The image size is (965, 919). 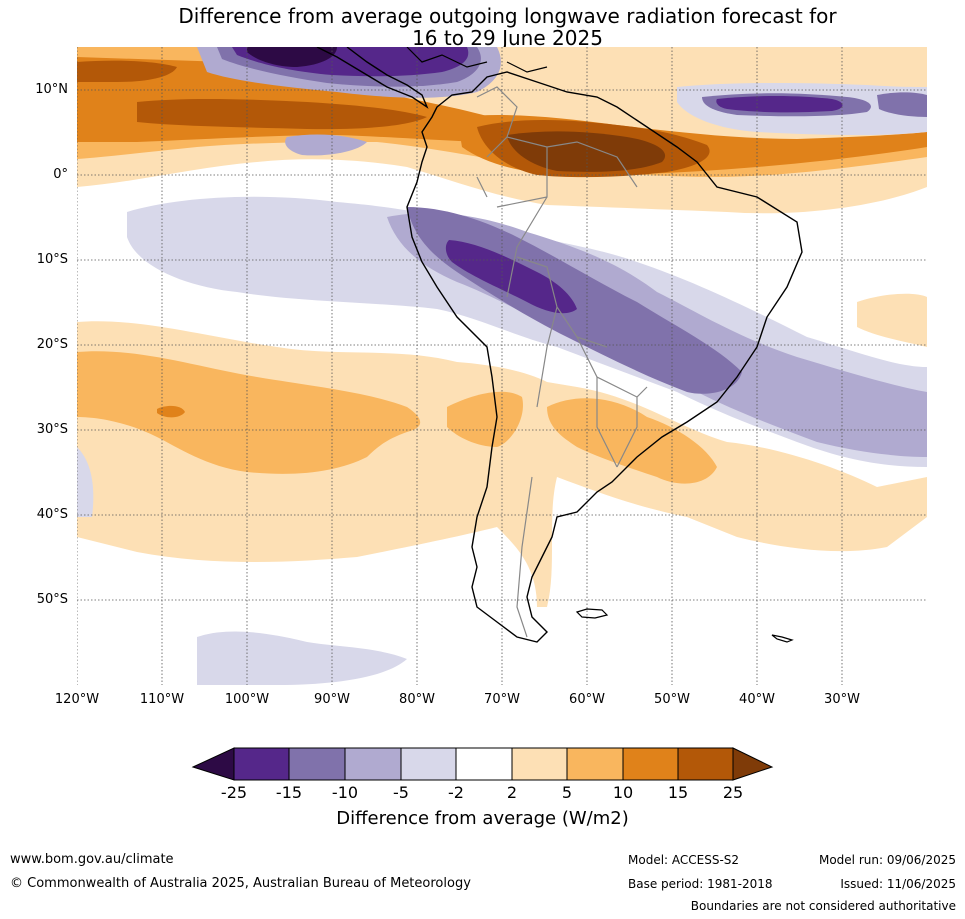 What do you see at coordinates (757, 699) in the screenshot?
I see `lon-label-40w: 40°W` at bounding box center [757, 699].